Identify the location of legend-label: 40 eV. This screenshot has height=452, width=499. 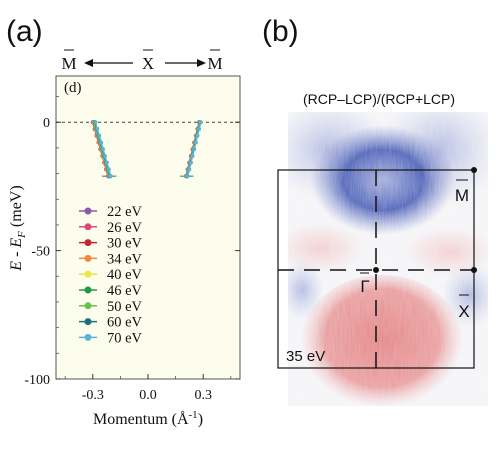
(125, 275).